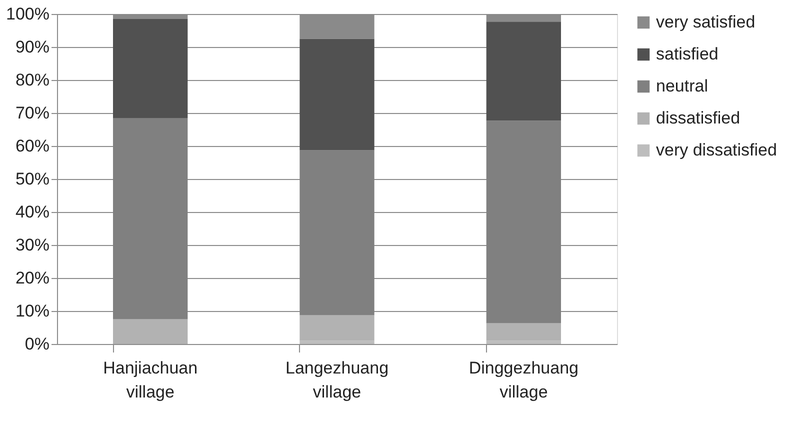 This screenshot has height=423, width=804. Describe the element at coordinates (32, 278) in the screenshot. I see `y-tick-label: 20%` at that location.